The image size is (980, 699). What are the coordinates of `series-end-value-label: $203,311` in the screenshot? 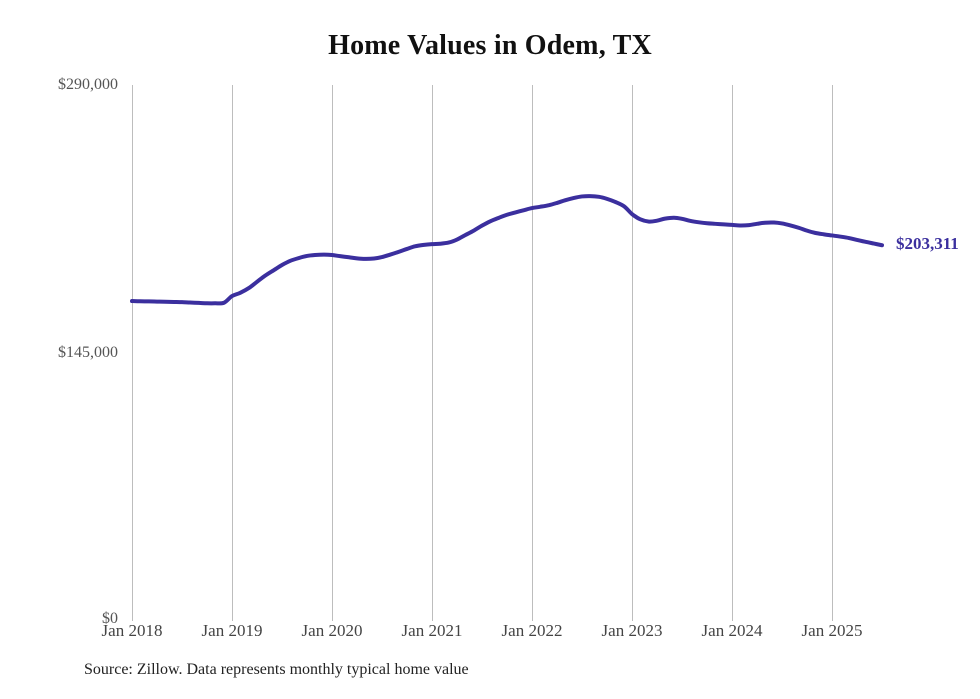 It's located at (927, 244).